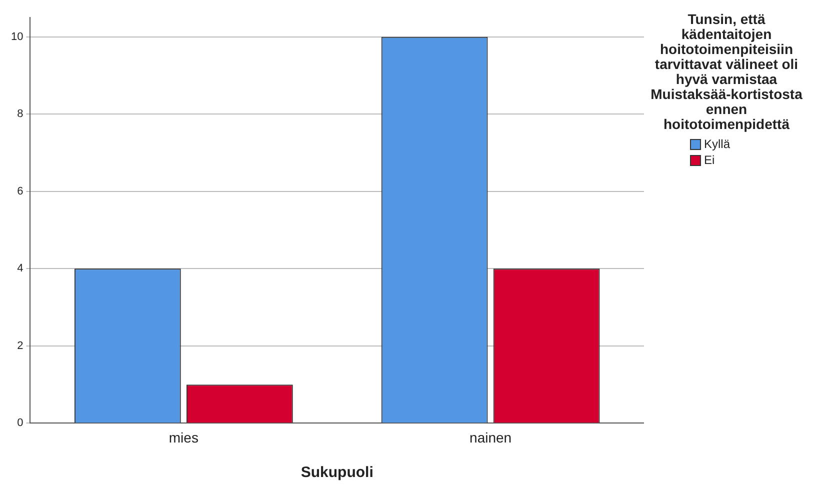  What do you see at coordinates (20, 114) in the screenshot?
I see `y-tick-label: 8` at bounding box center [20, 114].